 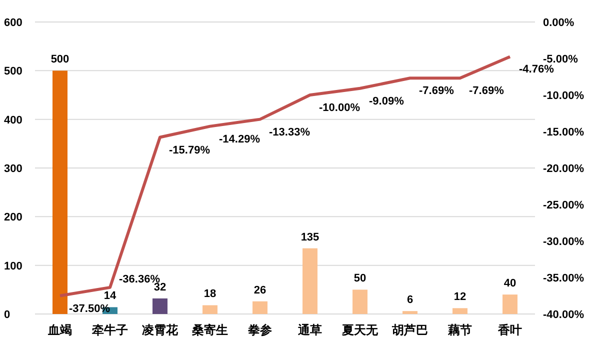 I want to click on y-tick-label: 0, so click(x=7, y=315).